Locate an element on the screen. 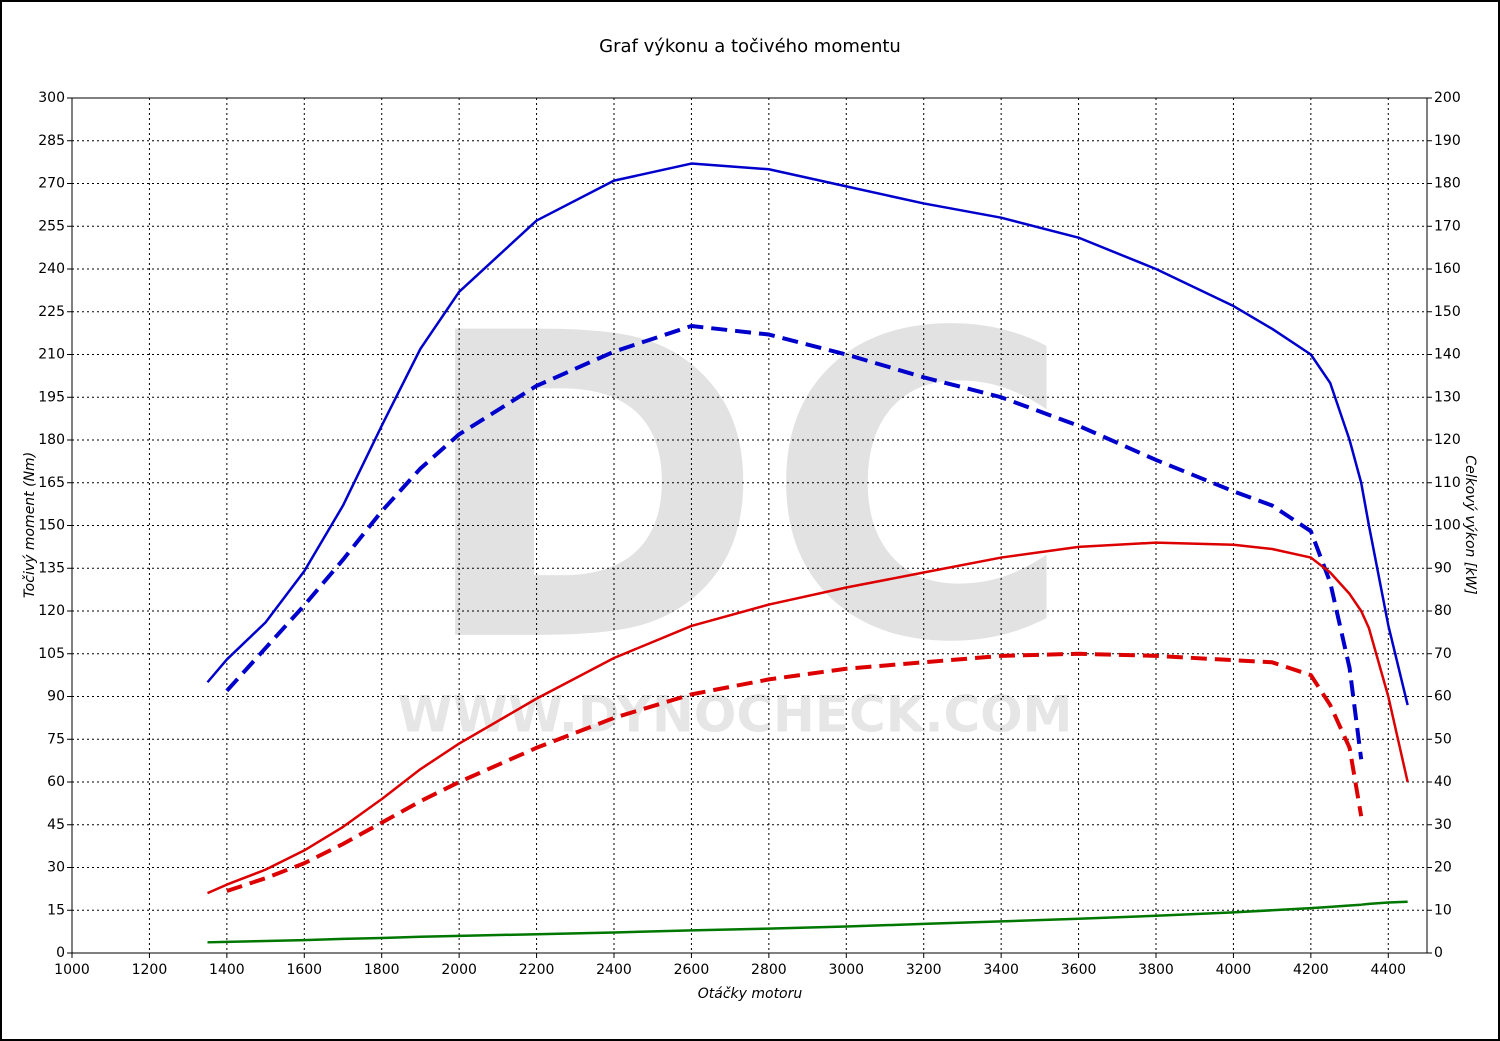 The width and height of the screenshot is (1500, 1041). y-tick-label: 150 is located at coordinates (51, 526).